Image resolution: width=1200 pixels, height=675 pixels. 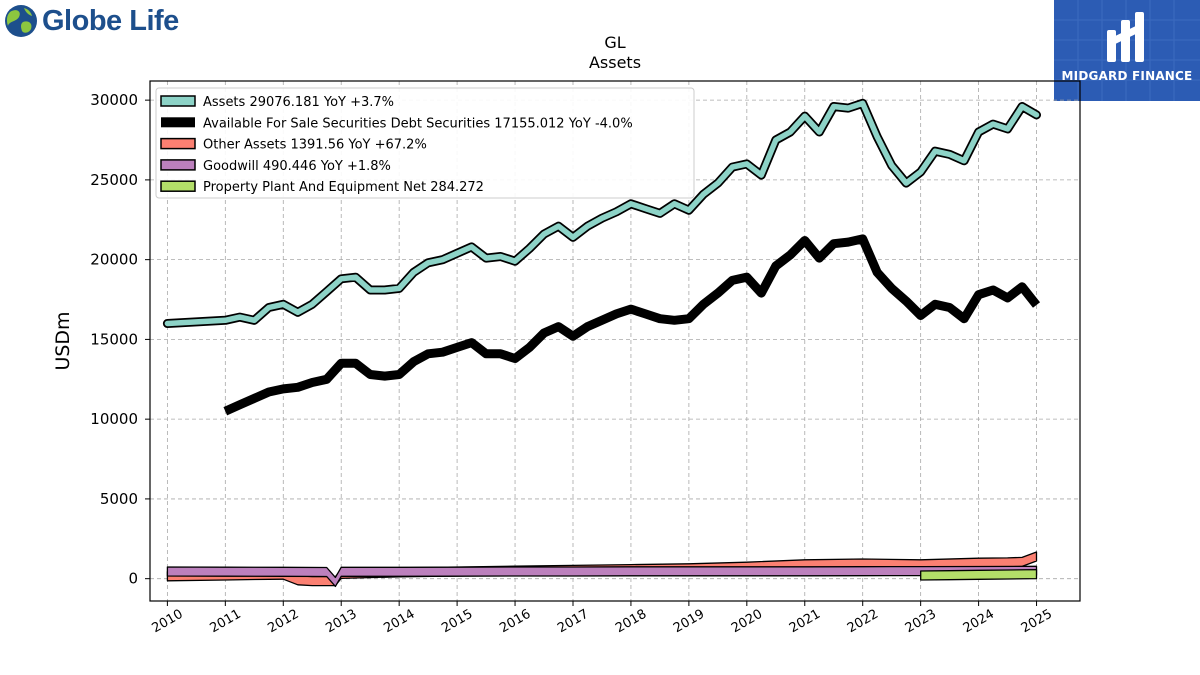 I want to click on y-tick-label: 20000, so click(x=114, y=260).